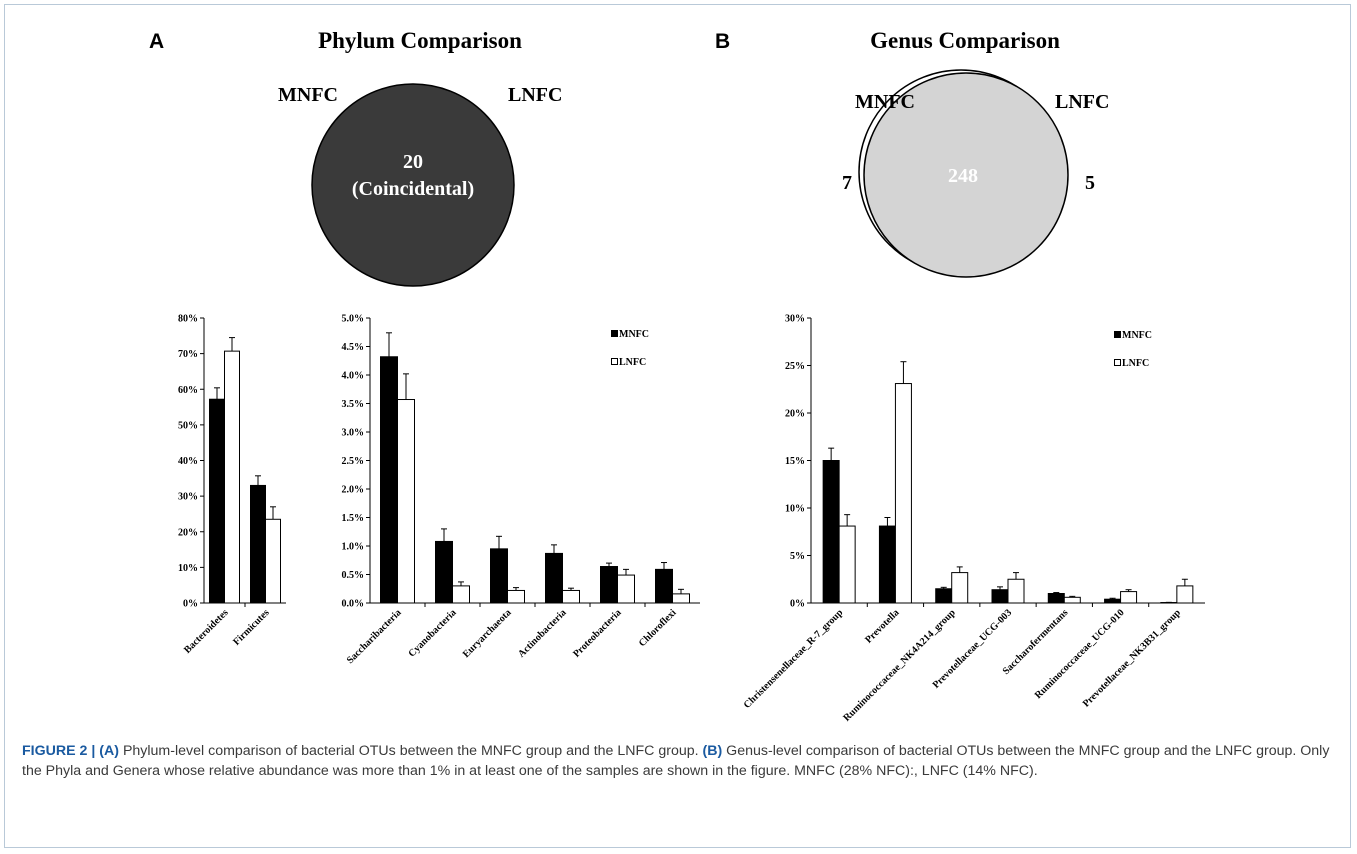  Describe the element at coordinates (353, 347) in the screenshot. I see `y-tick-label: 4.5%` at that location.